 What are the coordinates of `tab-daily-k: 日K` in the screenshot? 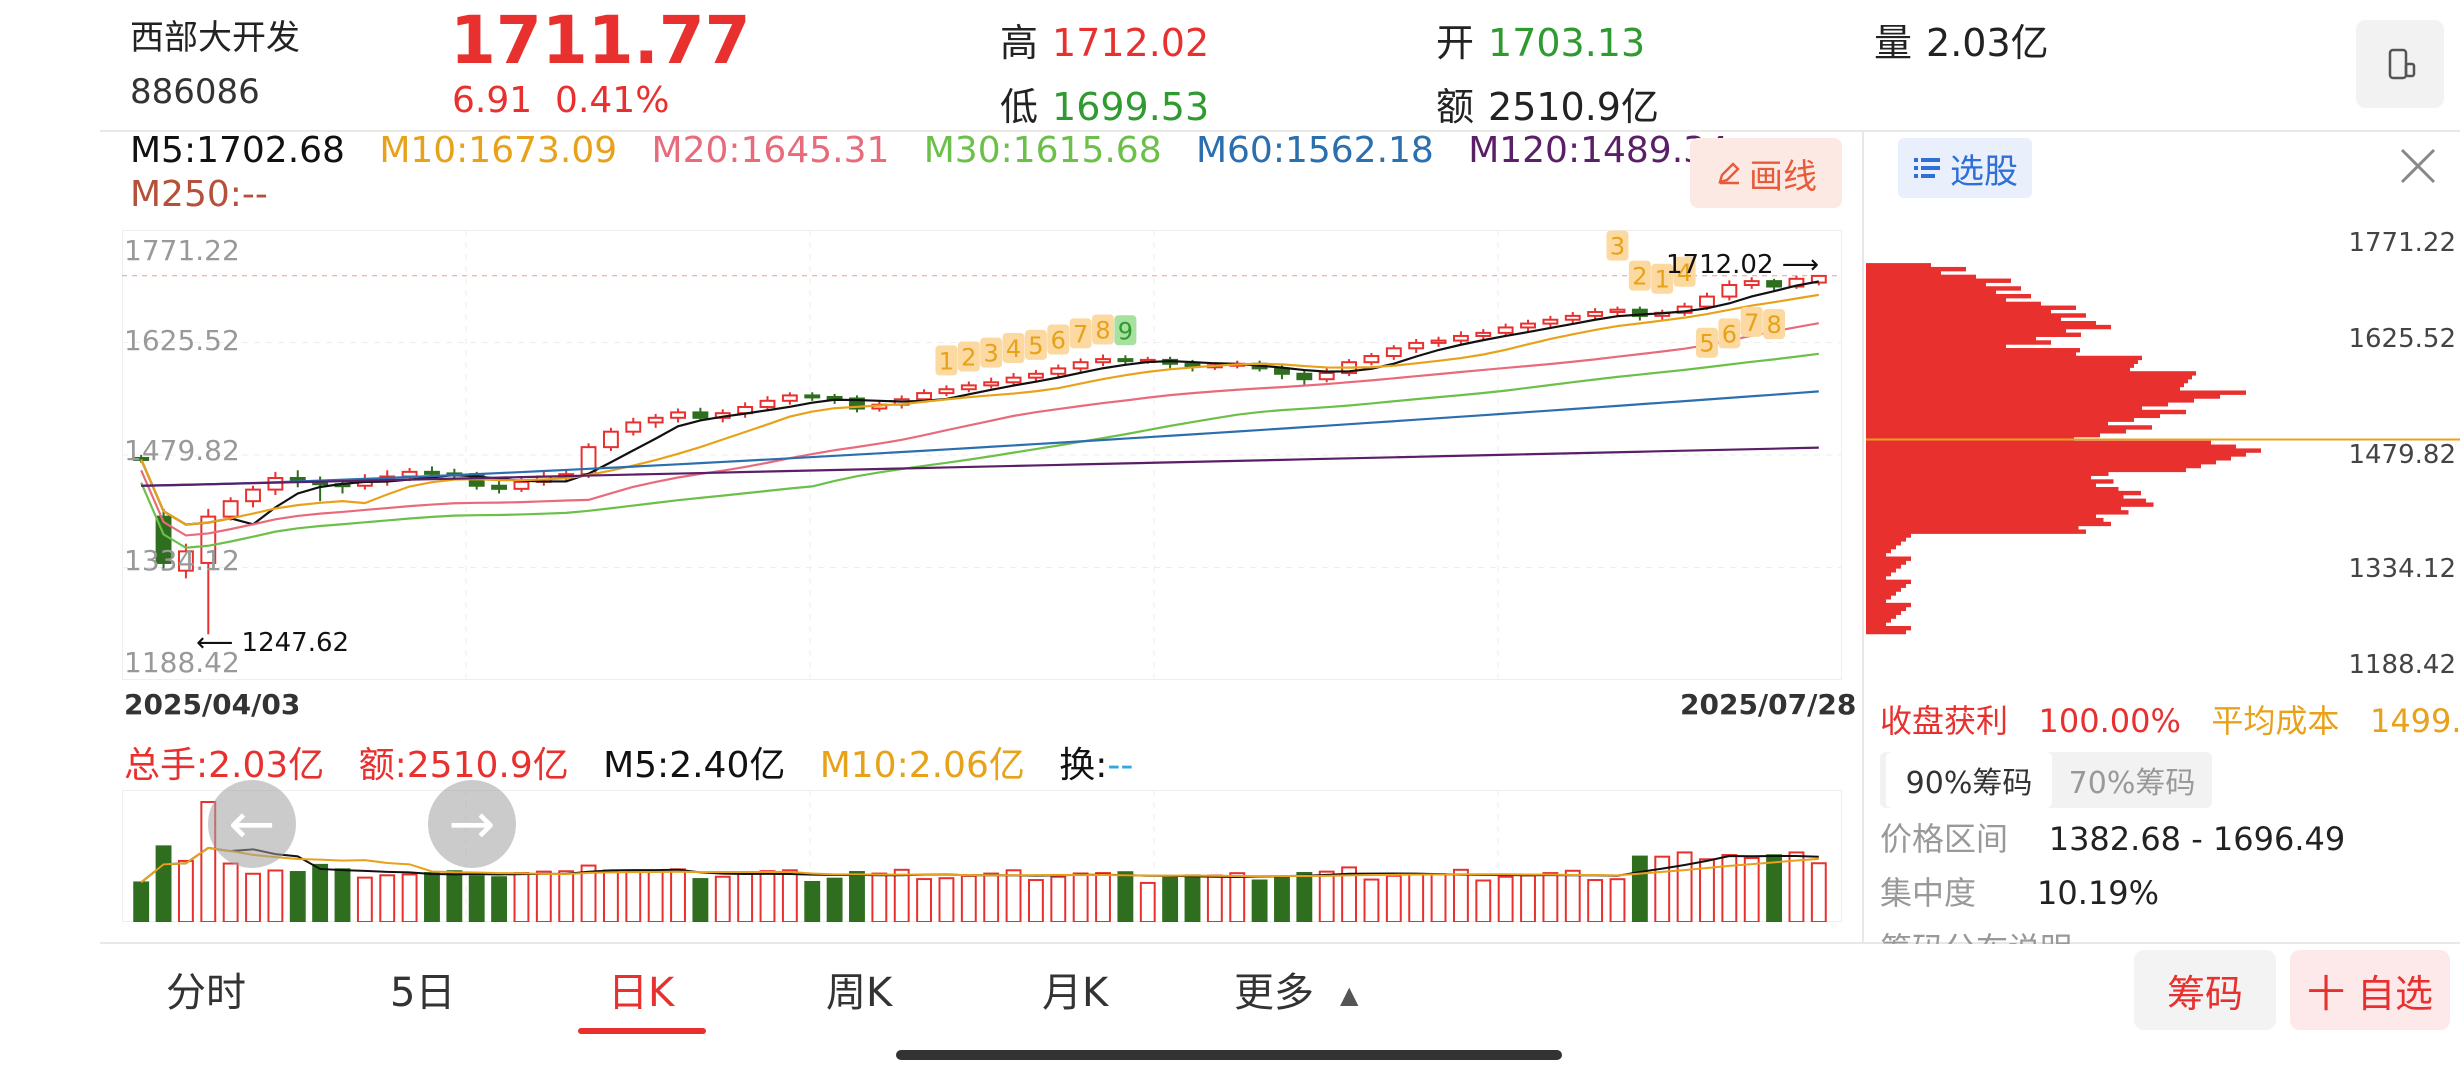 It's located at (641, 993).